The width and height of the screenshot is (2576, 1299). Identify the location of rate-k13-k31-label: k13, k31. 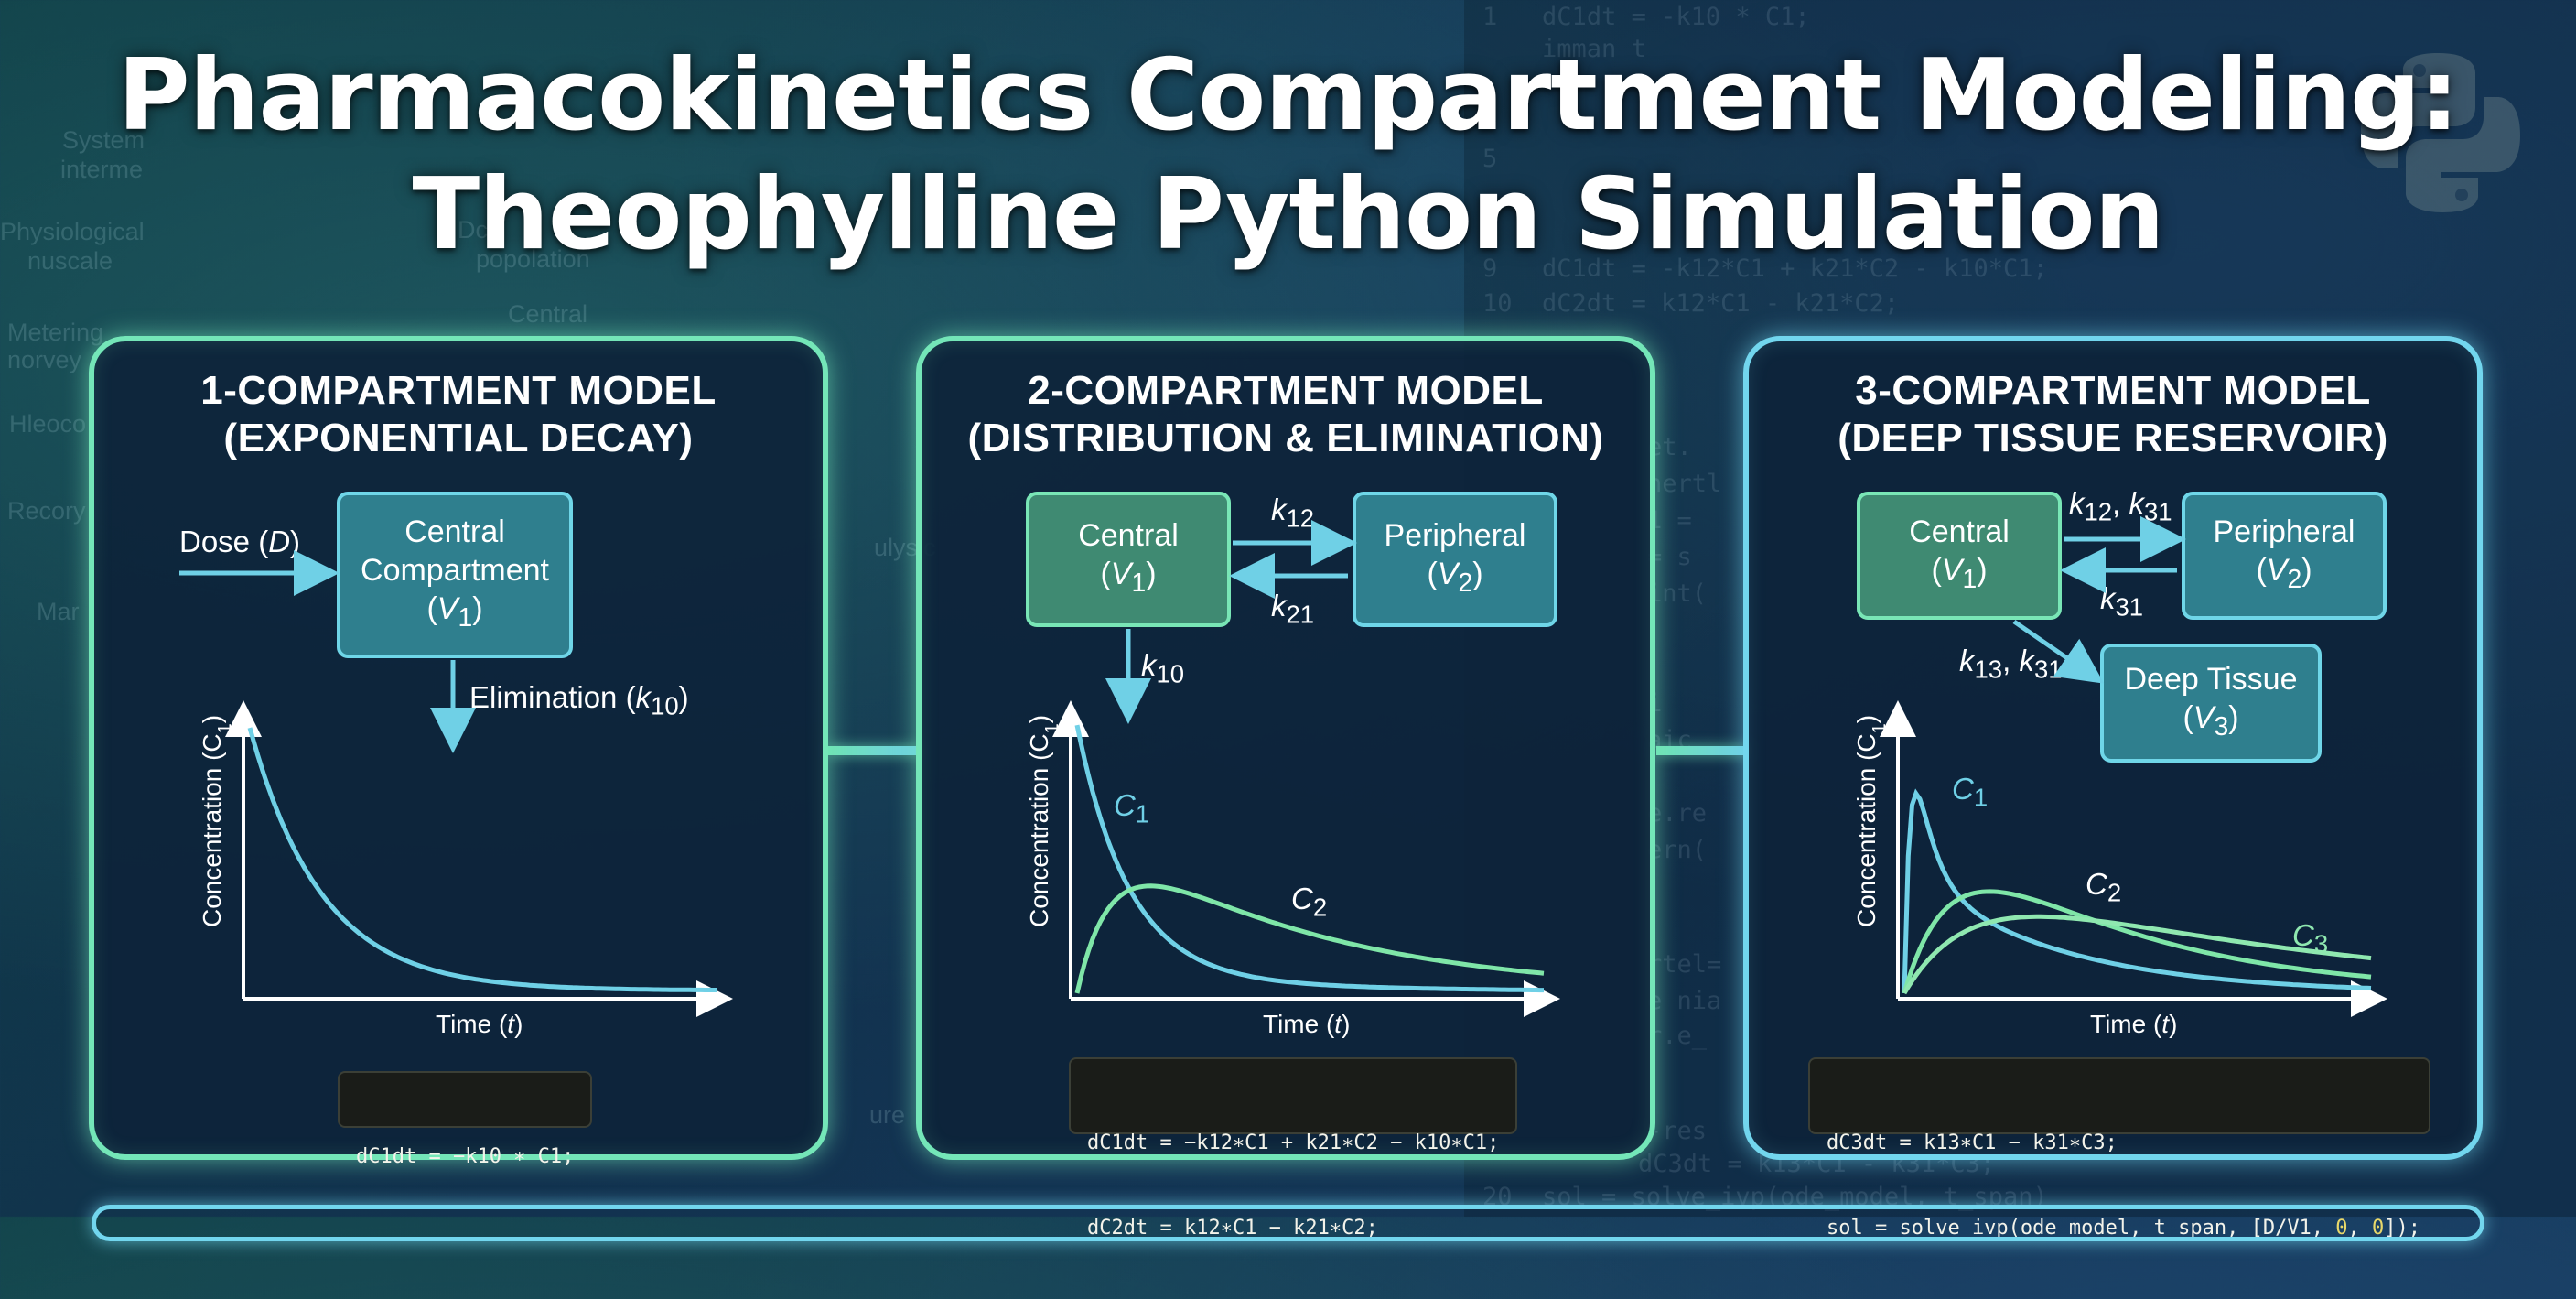
(2011, 664).